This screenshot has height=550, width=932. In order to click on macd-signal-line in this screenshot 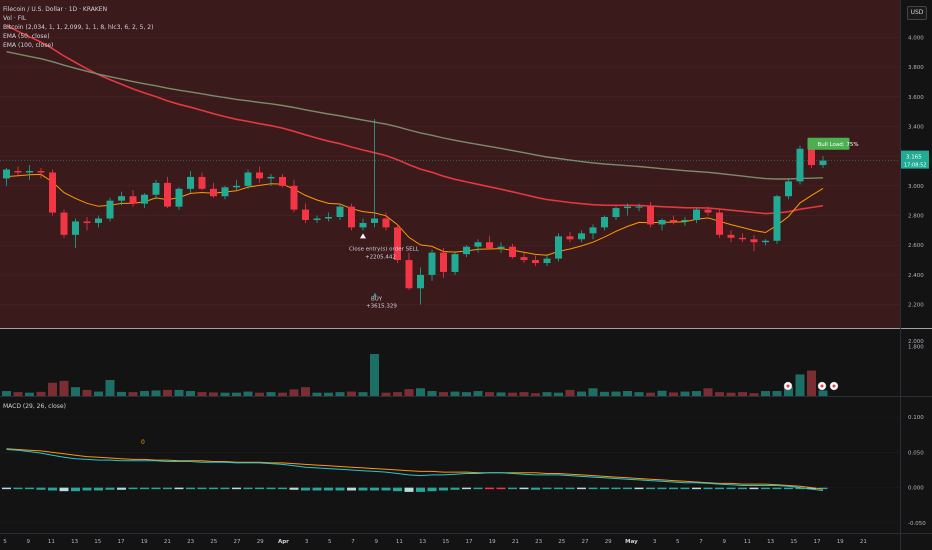, I will do `click(415, 469)`.